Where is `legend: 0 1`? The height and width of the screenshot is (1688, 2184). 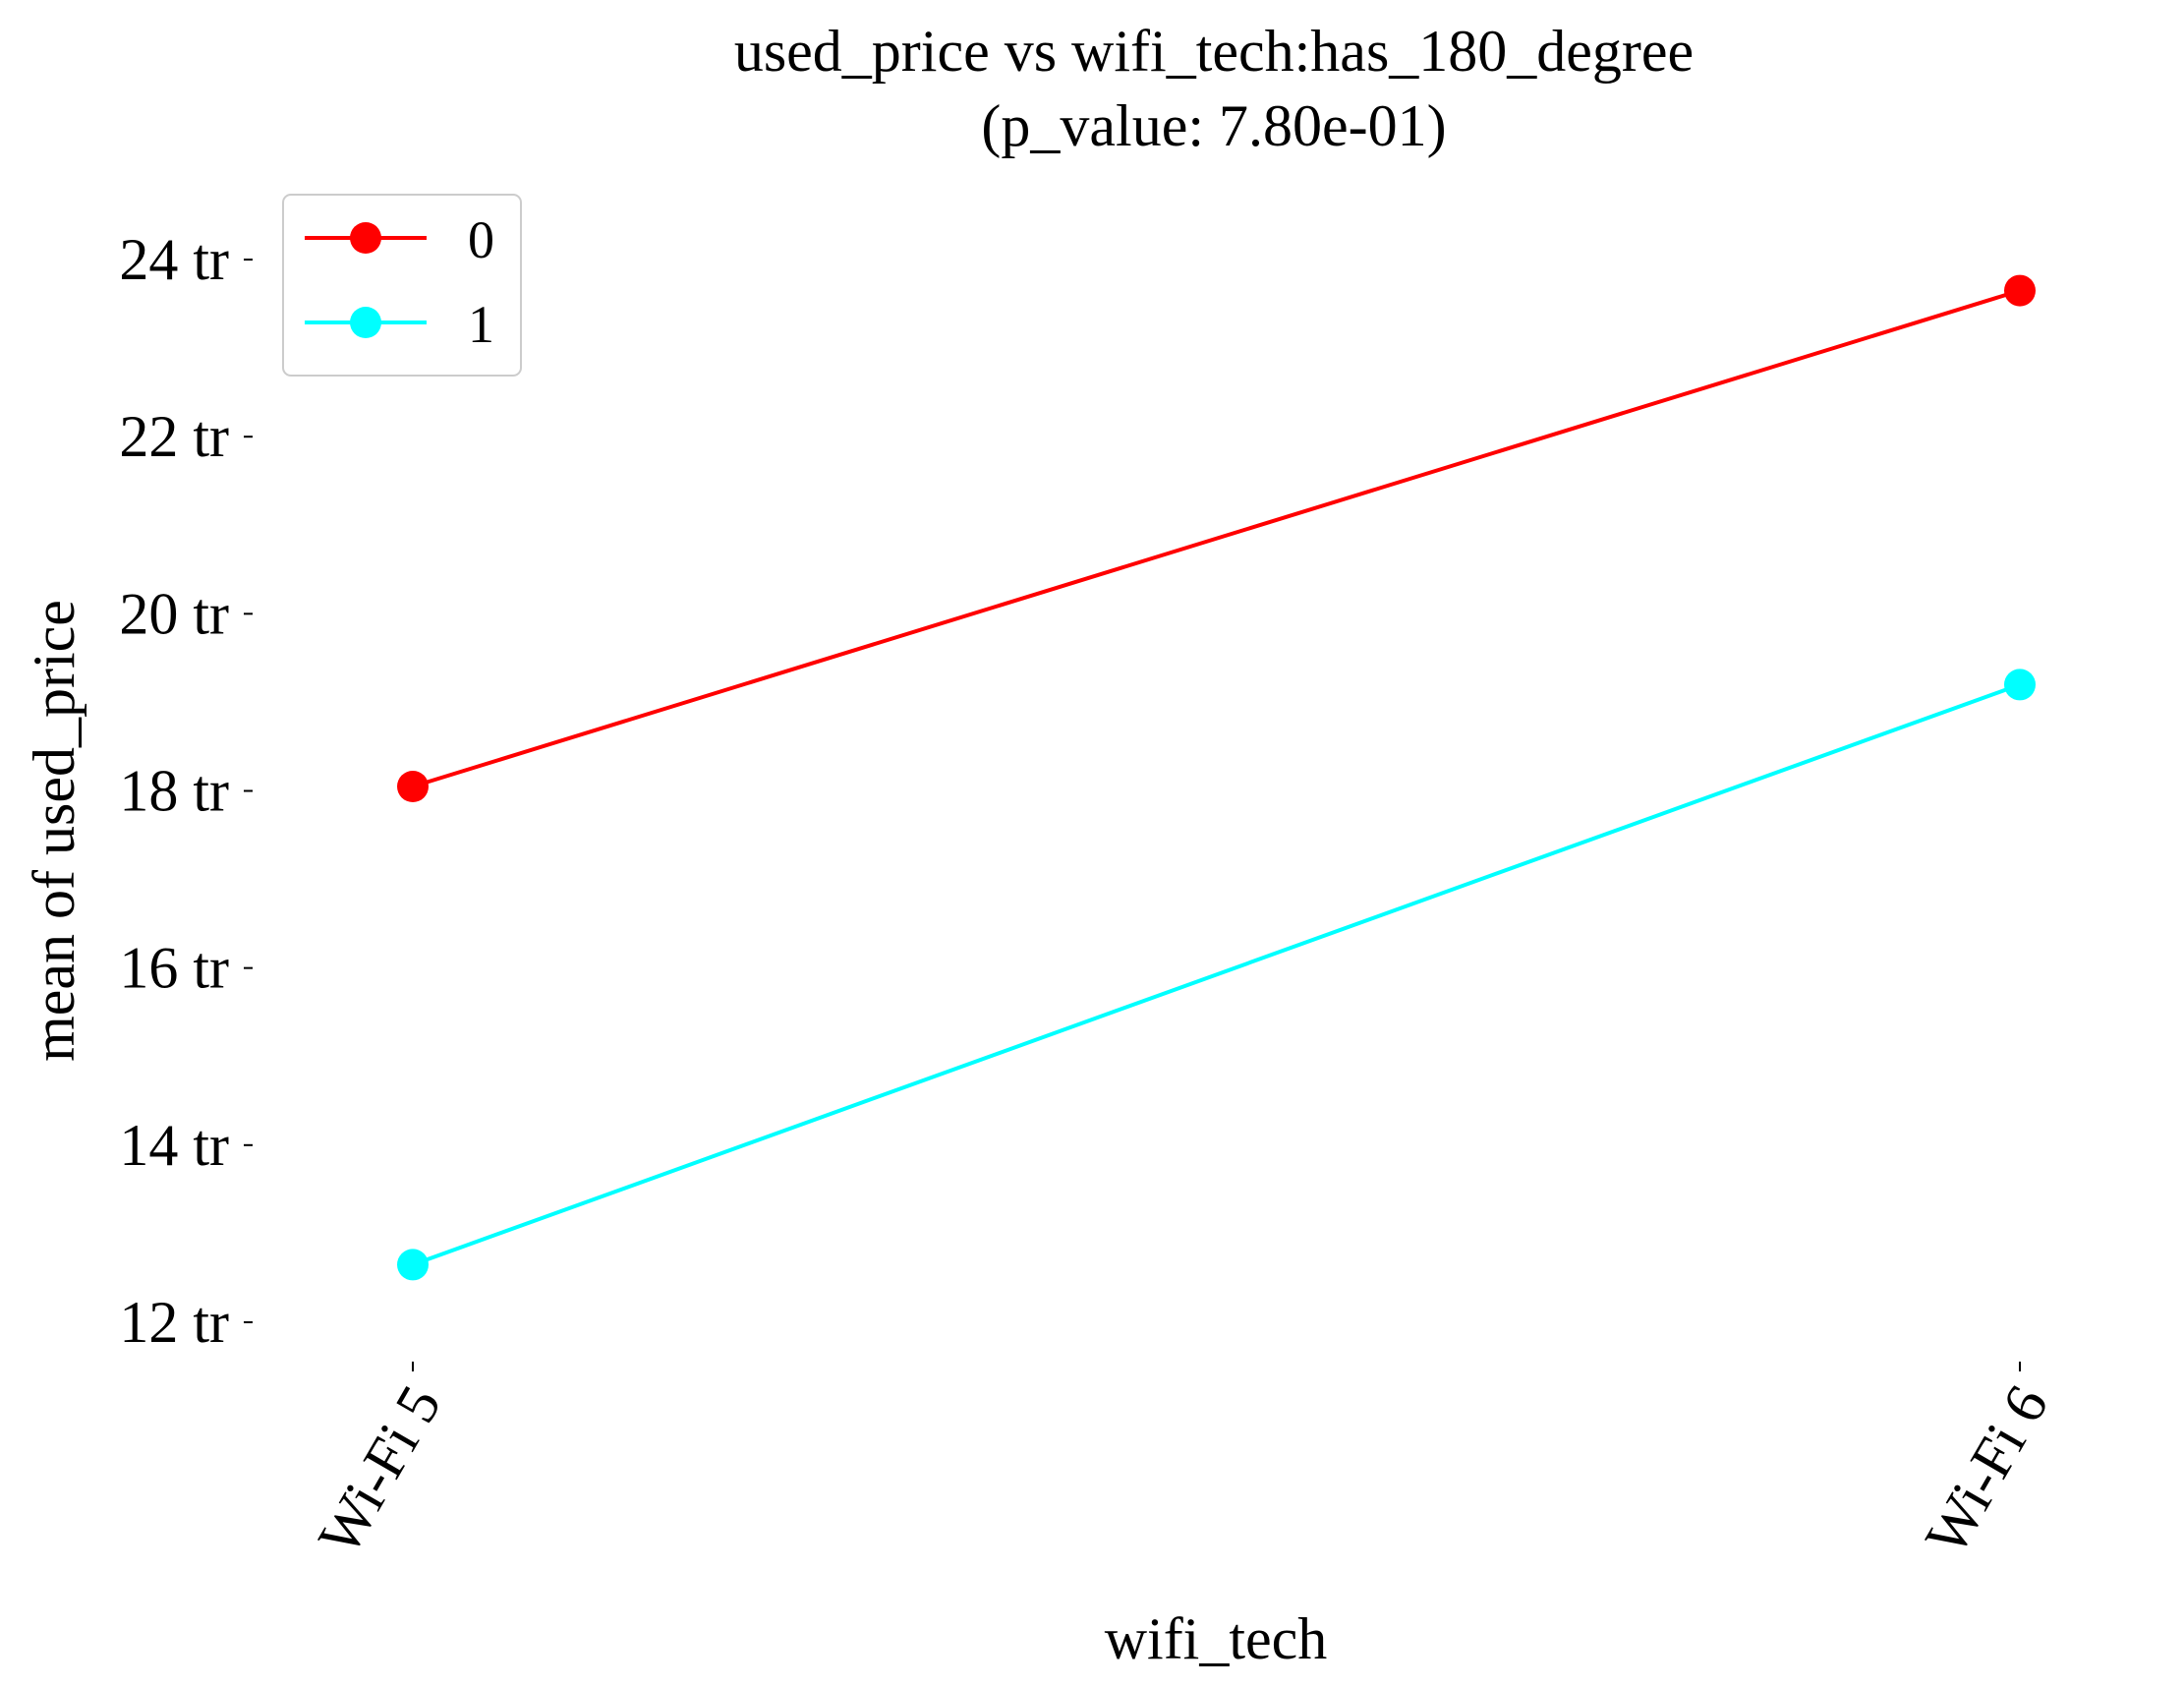
legend: 0 1 is located at coordinates (402, 285).